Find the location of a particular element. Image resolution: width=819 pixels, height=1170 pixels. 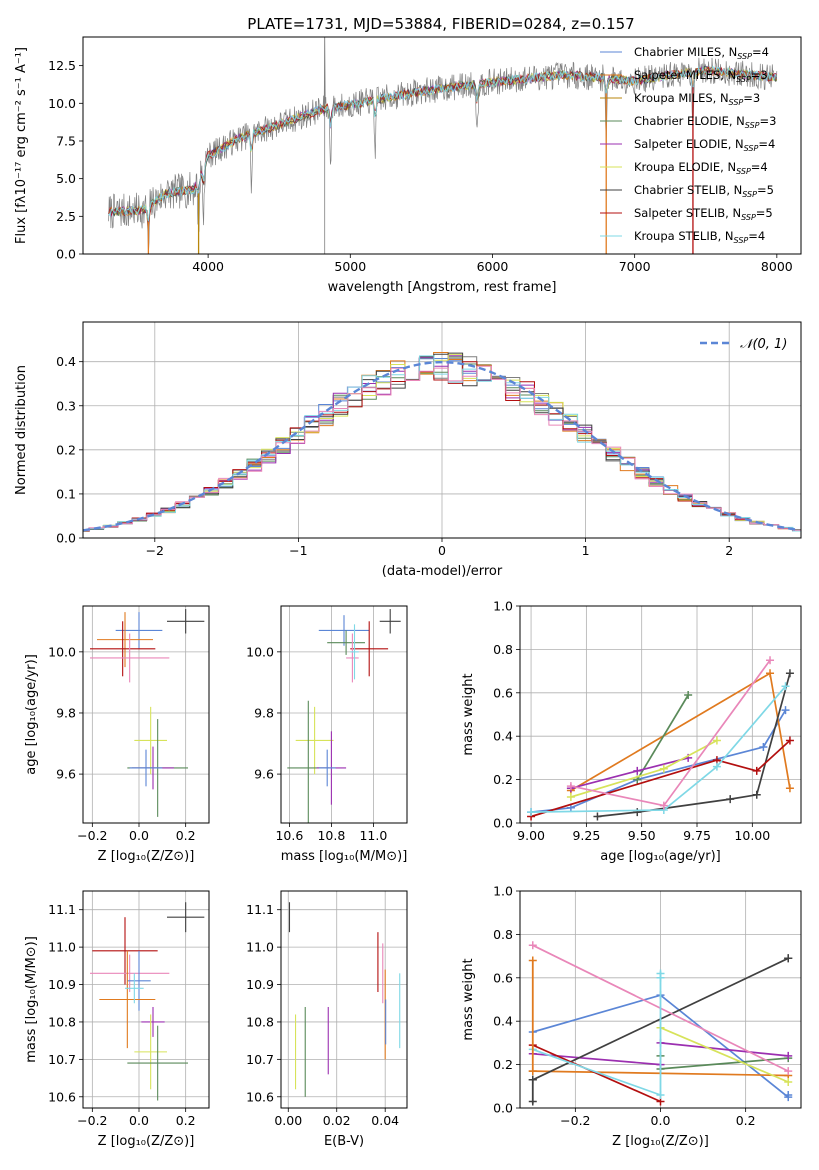

legend-entry: Chabrier MILES, NSSP=4 is located at coordinates (701, 53).